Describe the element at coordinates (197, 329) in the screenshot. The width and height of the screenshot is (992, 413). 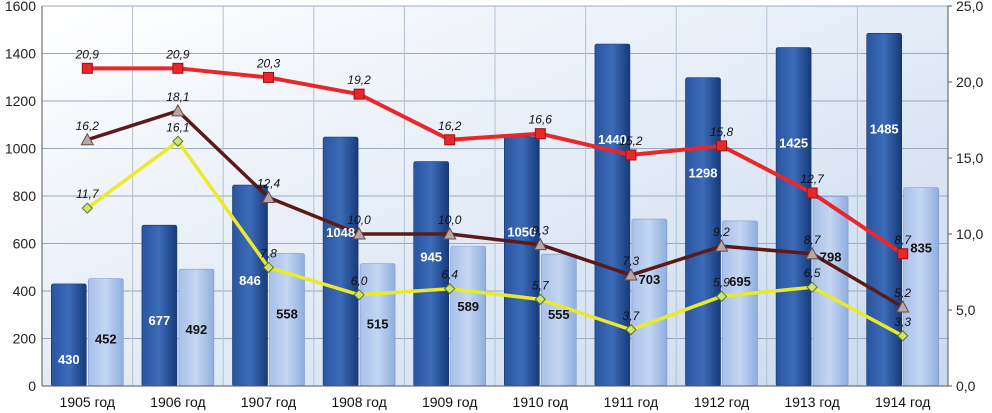
I see `bar-value-label: 492` at that location.